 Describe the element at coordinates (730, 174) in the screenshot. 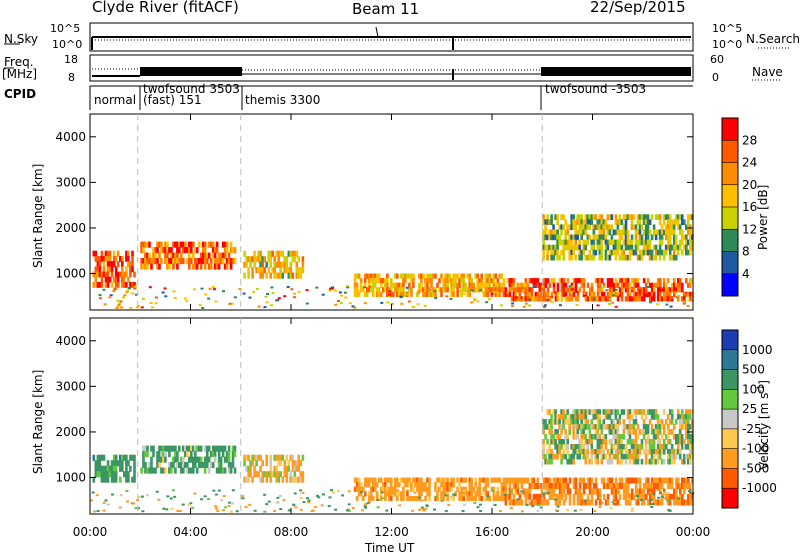

I see `colorbar-segment` at that location.